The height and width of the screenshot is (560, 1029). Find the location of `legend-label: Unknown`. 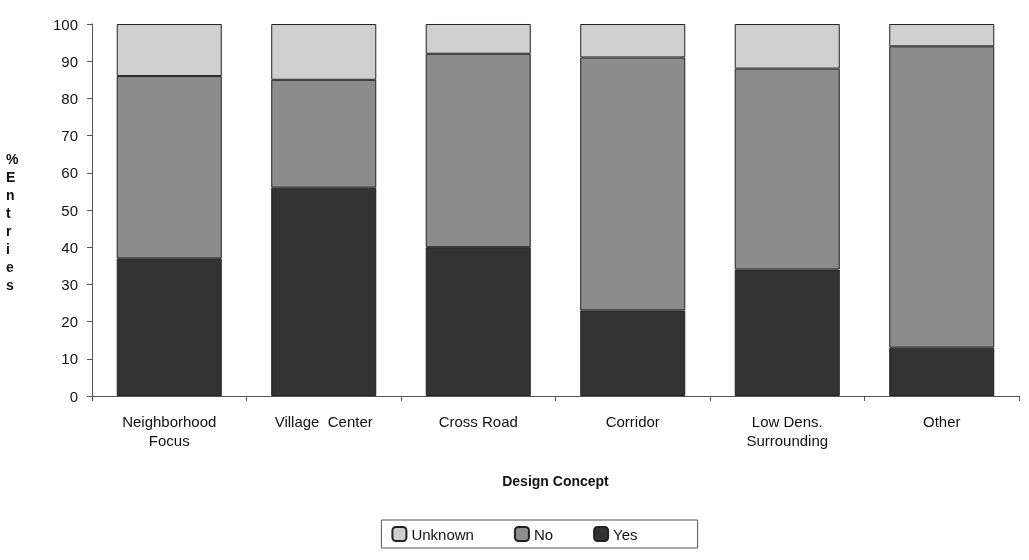

legend-label: Unknown is located at coordinates (442, 534).